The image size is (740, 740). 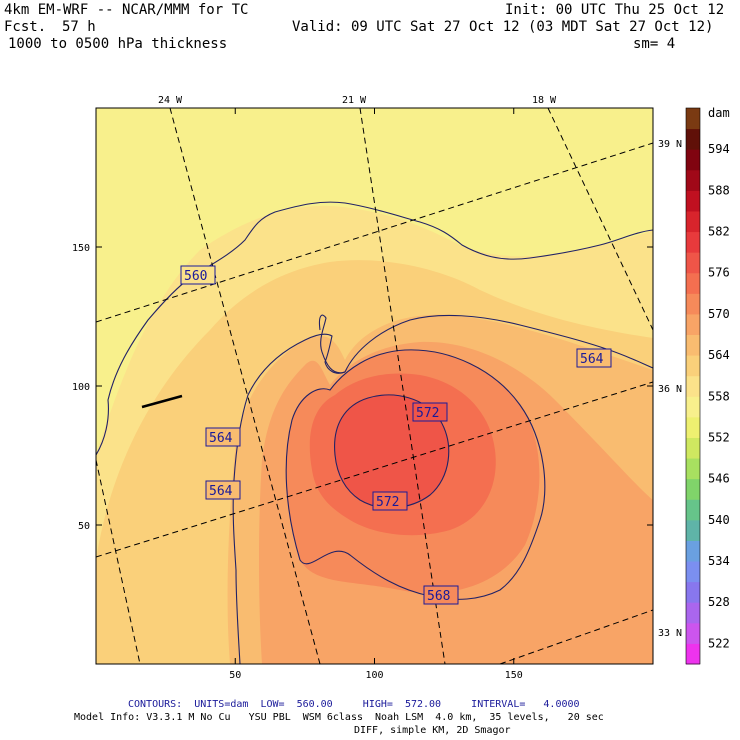 I want to click on contour-label-box-572-b, so click(x=390, y=501).